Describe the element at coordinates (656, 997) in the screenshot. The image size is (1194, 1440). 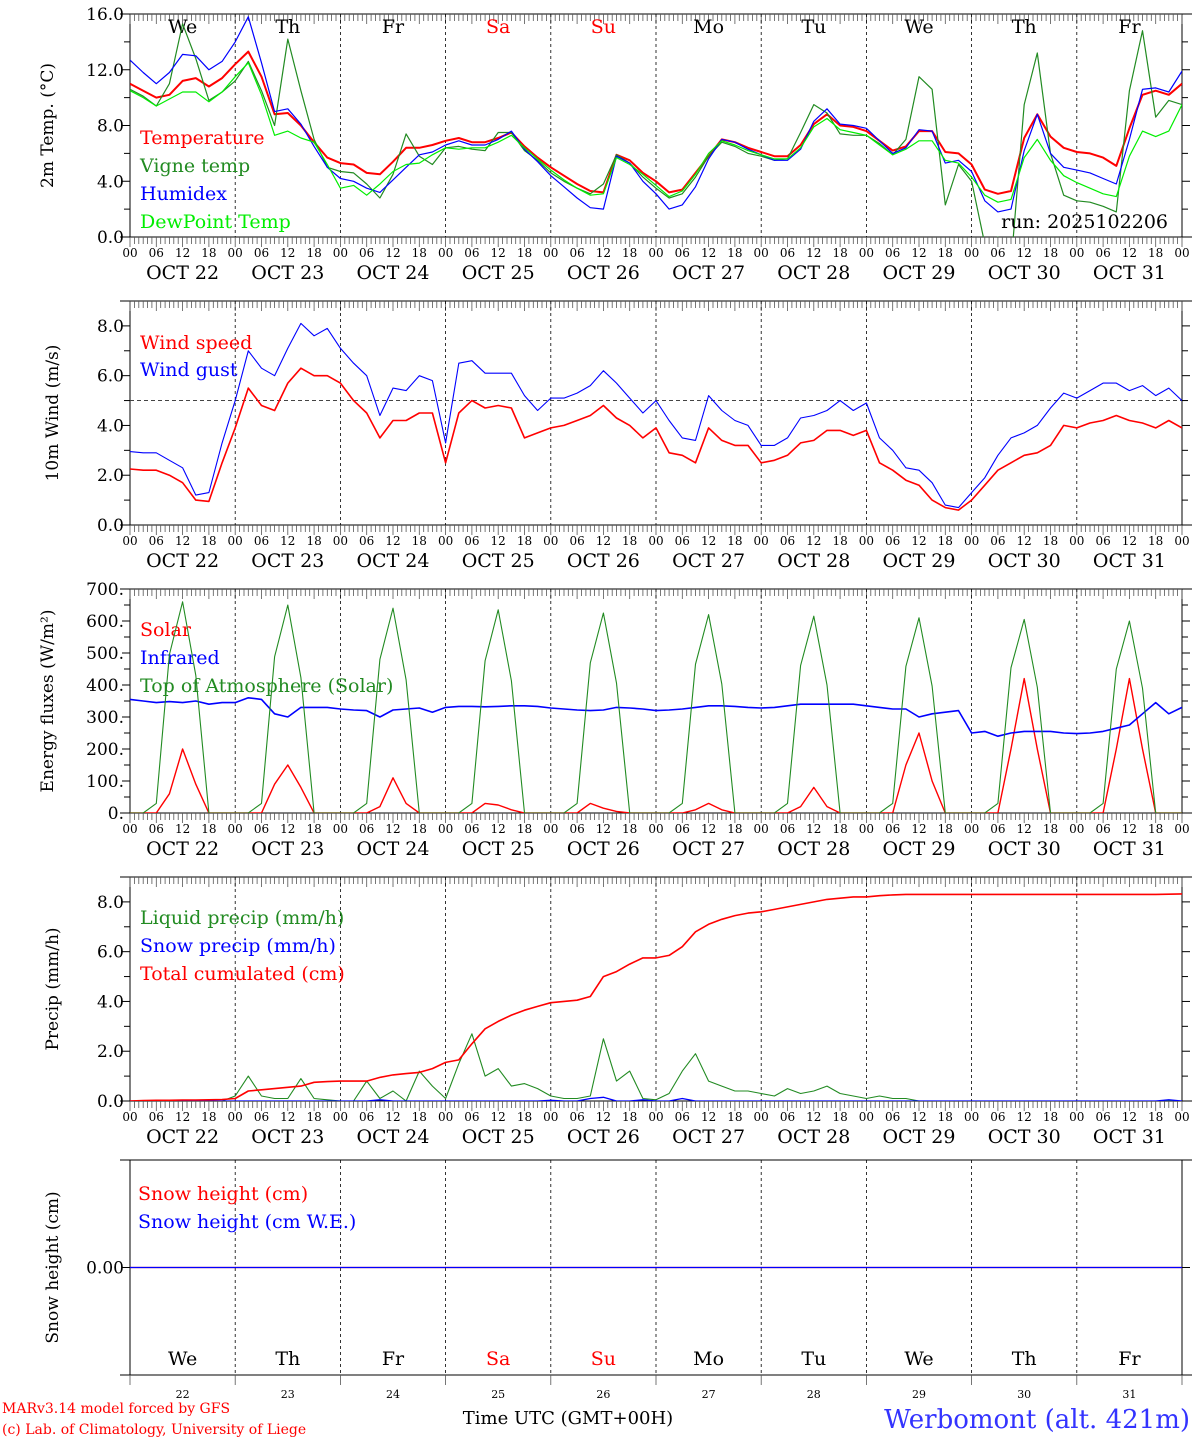
I see `series-total-cumulated-cm` at that location.